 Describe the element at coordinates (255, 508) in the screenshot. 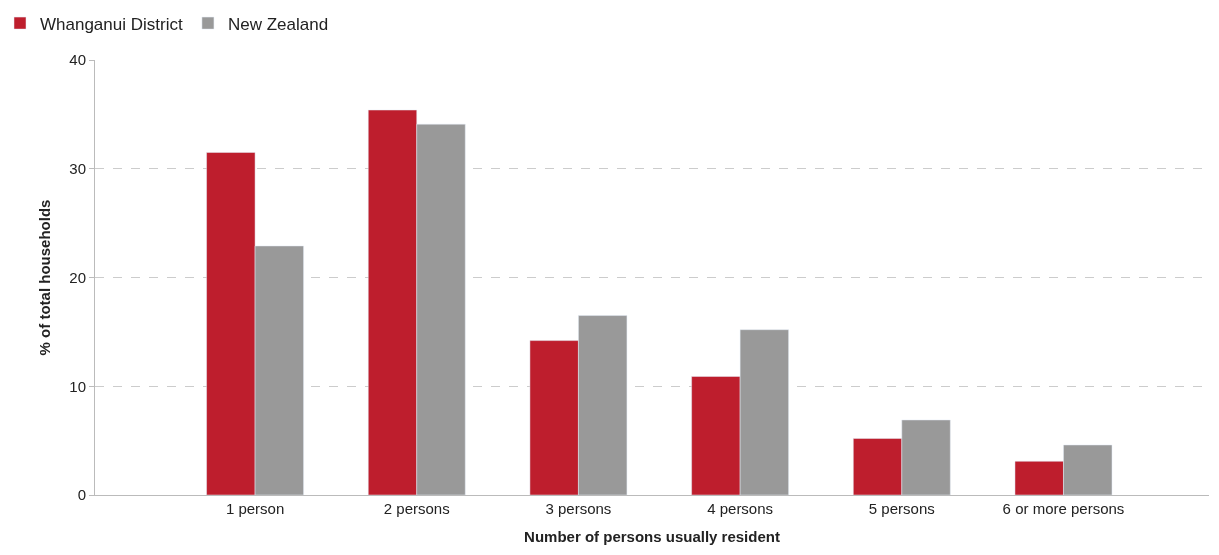

I see `x-tick-label: 1 person` at that location.